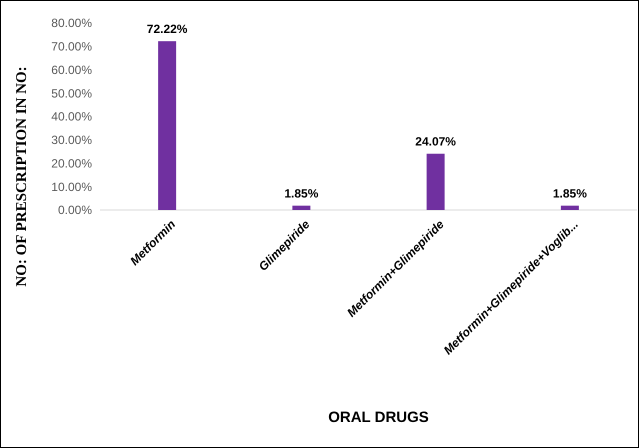  Describe the element at coordinates (378, 417) in the screenshot. I see `x-axis-title: ORAL DRUGS` at that location.